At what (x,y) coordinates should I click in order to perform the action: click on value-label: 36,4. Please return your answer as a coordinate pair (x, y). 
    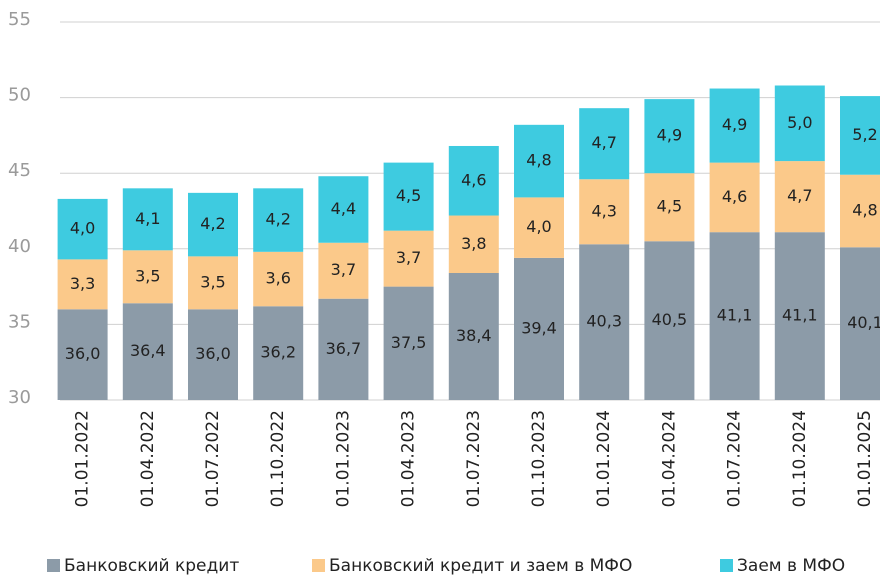
    Looking at the image, I should click on (148, 350).